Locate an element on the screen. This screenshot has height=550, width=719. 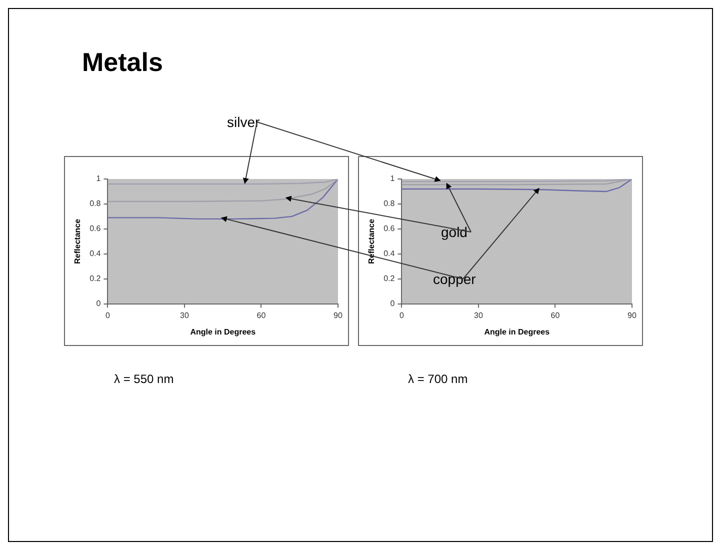
text: silver is located at coordinates (243, 122).